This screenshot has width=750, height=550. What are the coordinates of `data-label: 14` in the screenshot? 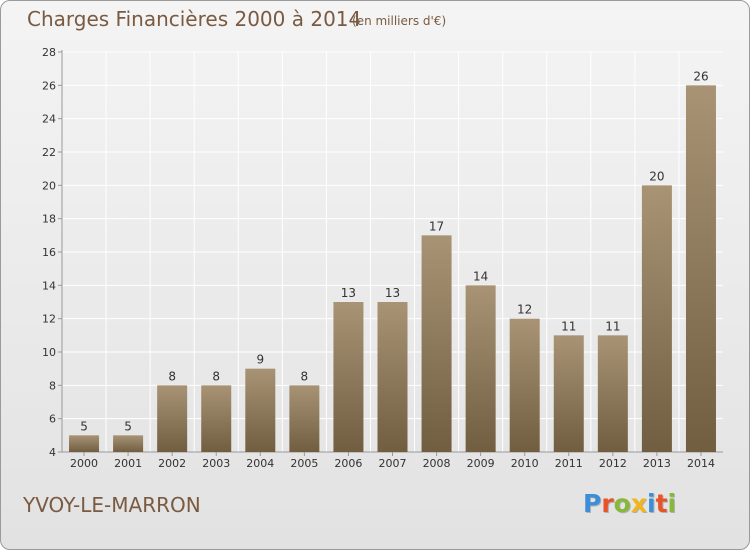 It's located at (480, 276).